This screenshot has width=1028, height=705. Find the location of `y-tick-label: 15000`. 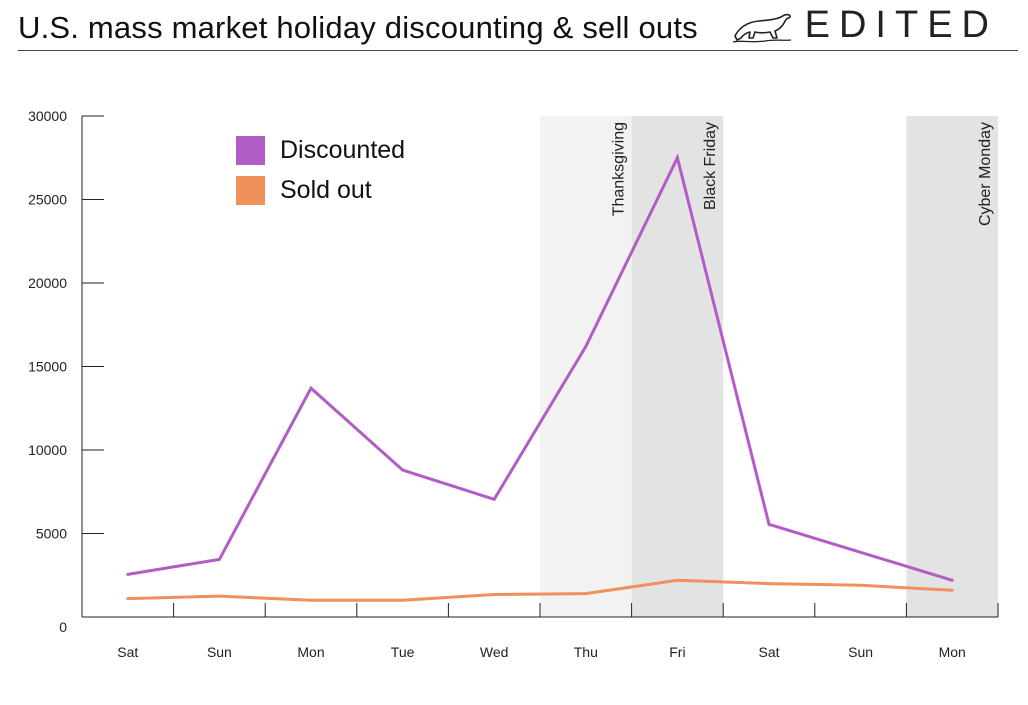

y-tick-label: 15000 is located at coordinates (47, 367).